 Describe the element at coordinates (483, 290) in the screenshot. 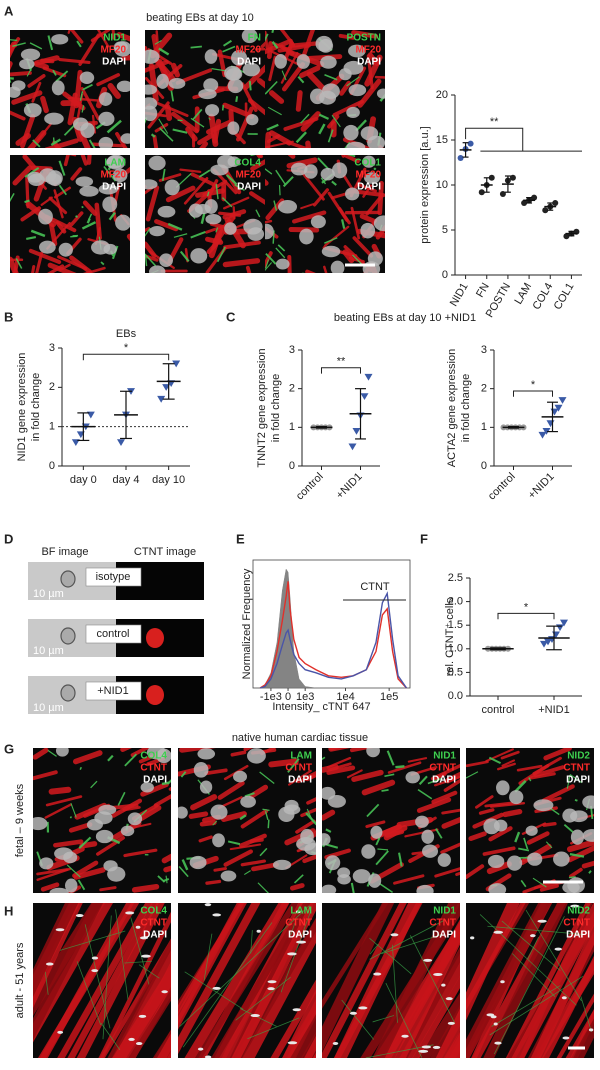

I see `x-tick-label: FN` at that location.